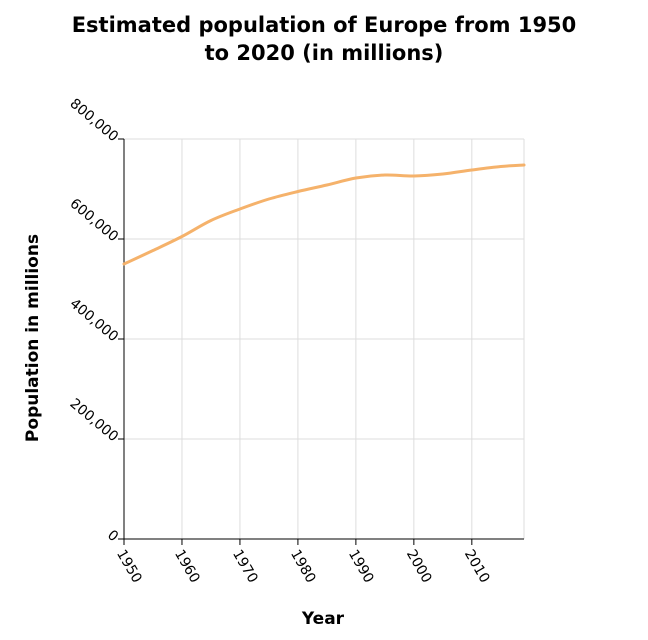 This screenshot has height=640, width=648. I want to click on y-tick-label: 400,000, so click(93, 320).